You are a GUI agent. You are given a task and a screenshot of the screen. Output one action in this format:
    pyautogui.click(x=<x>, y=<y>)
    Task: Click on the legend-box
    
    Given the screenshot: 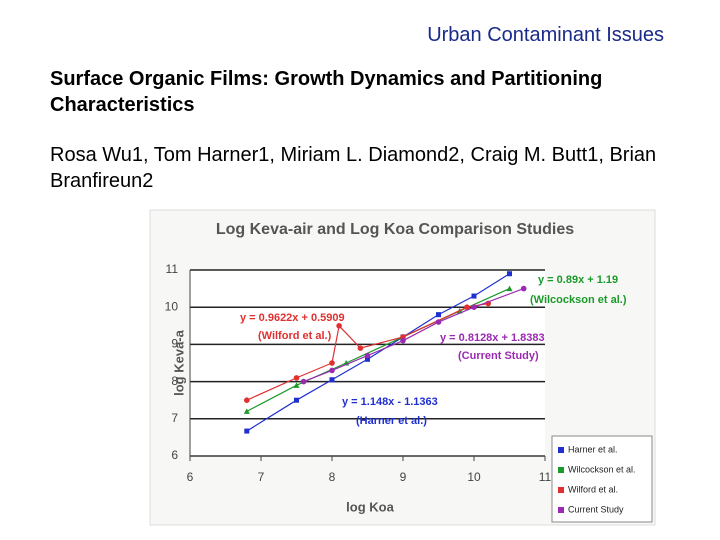 What is the action you would take?
    pyautogui.click(x=602, y=479)
    